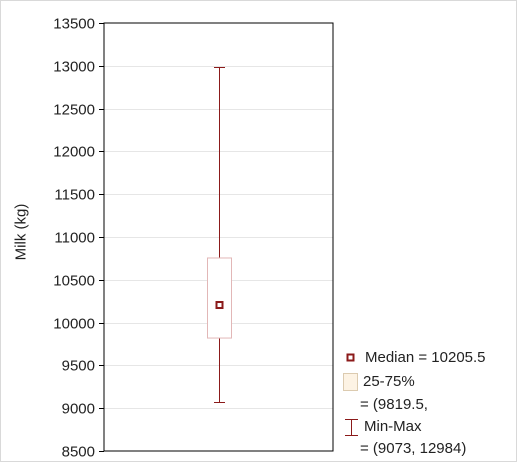 This screenshot has height=462, width=517. Describe the element at coordinates (74, 238) in the screenshot. I see `y-tick-label: 11000` at that location.